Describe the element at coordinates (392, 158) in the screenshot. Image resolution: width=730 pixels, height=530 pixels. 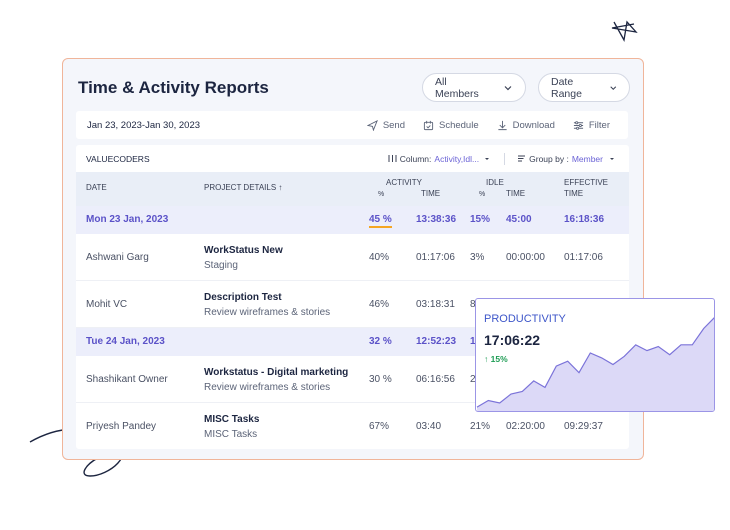
I see `columns-icon` at that location.